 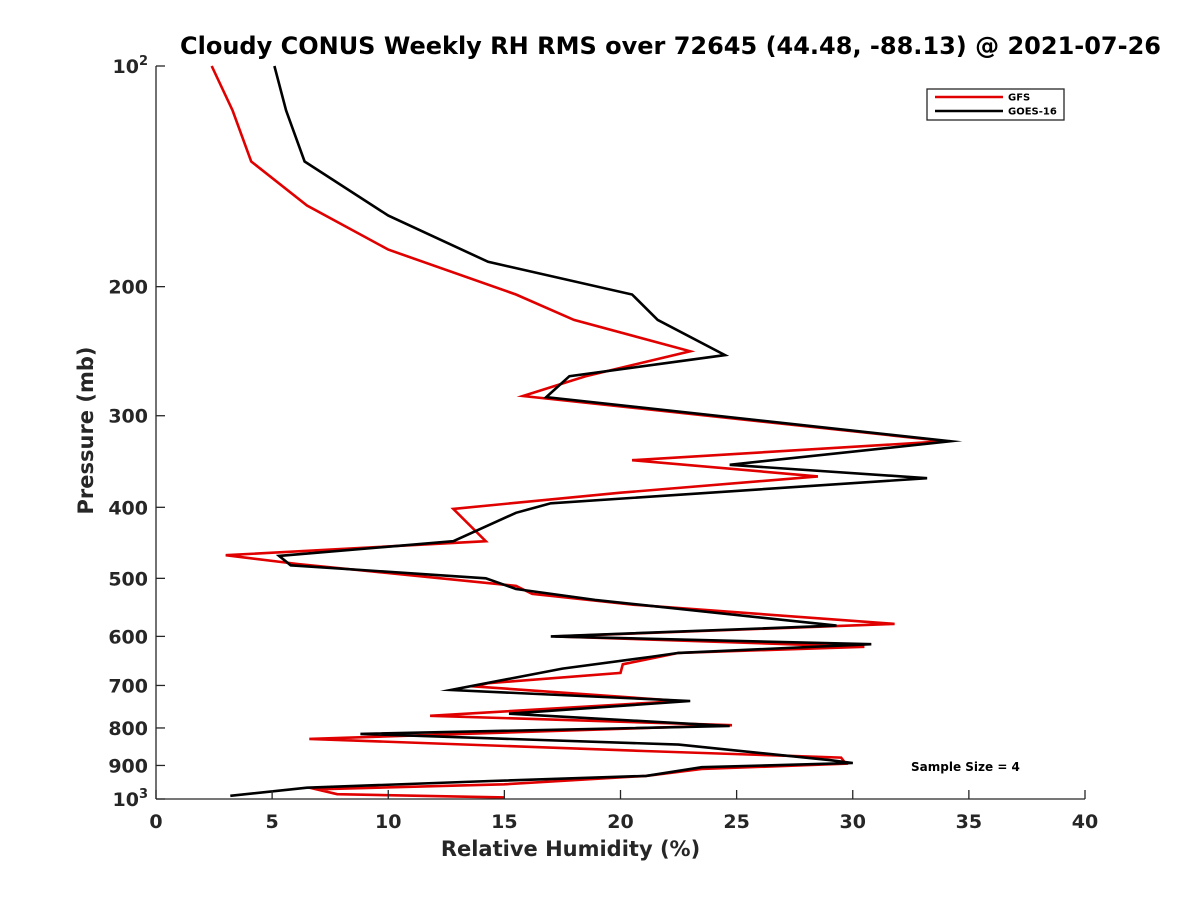 I want to click on x-tick-label: 25, so click(x=736, y=822).